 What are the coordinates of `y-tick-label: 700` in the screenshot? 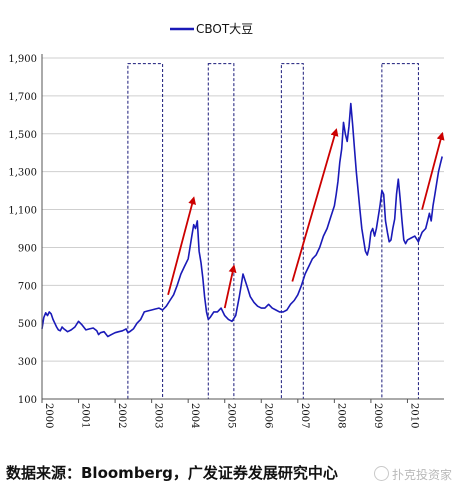 It's located at (27, 286).